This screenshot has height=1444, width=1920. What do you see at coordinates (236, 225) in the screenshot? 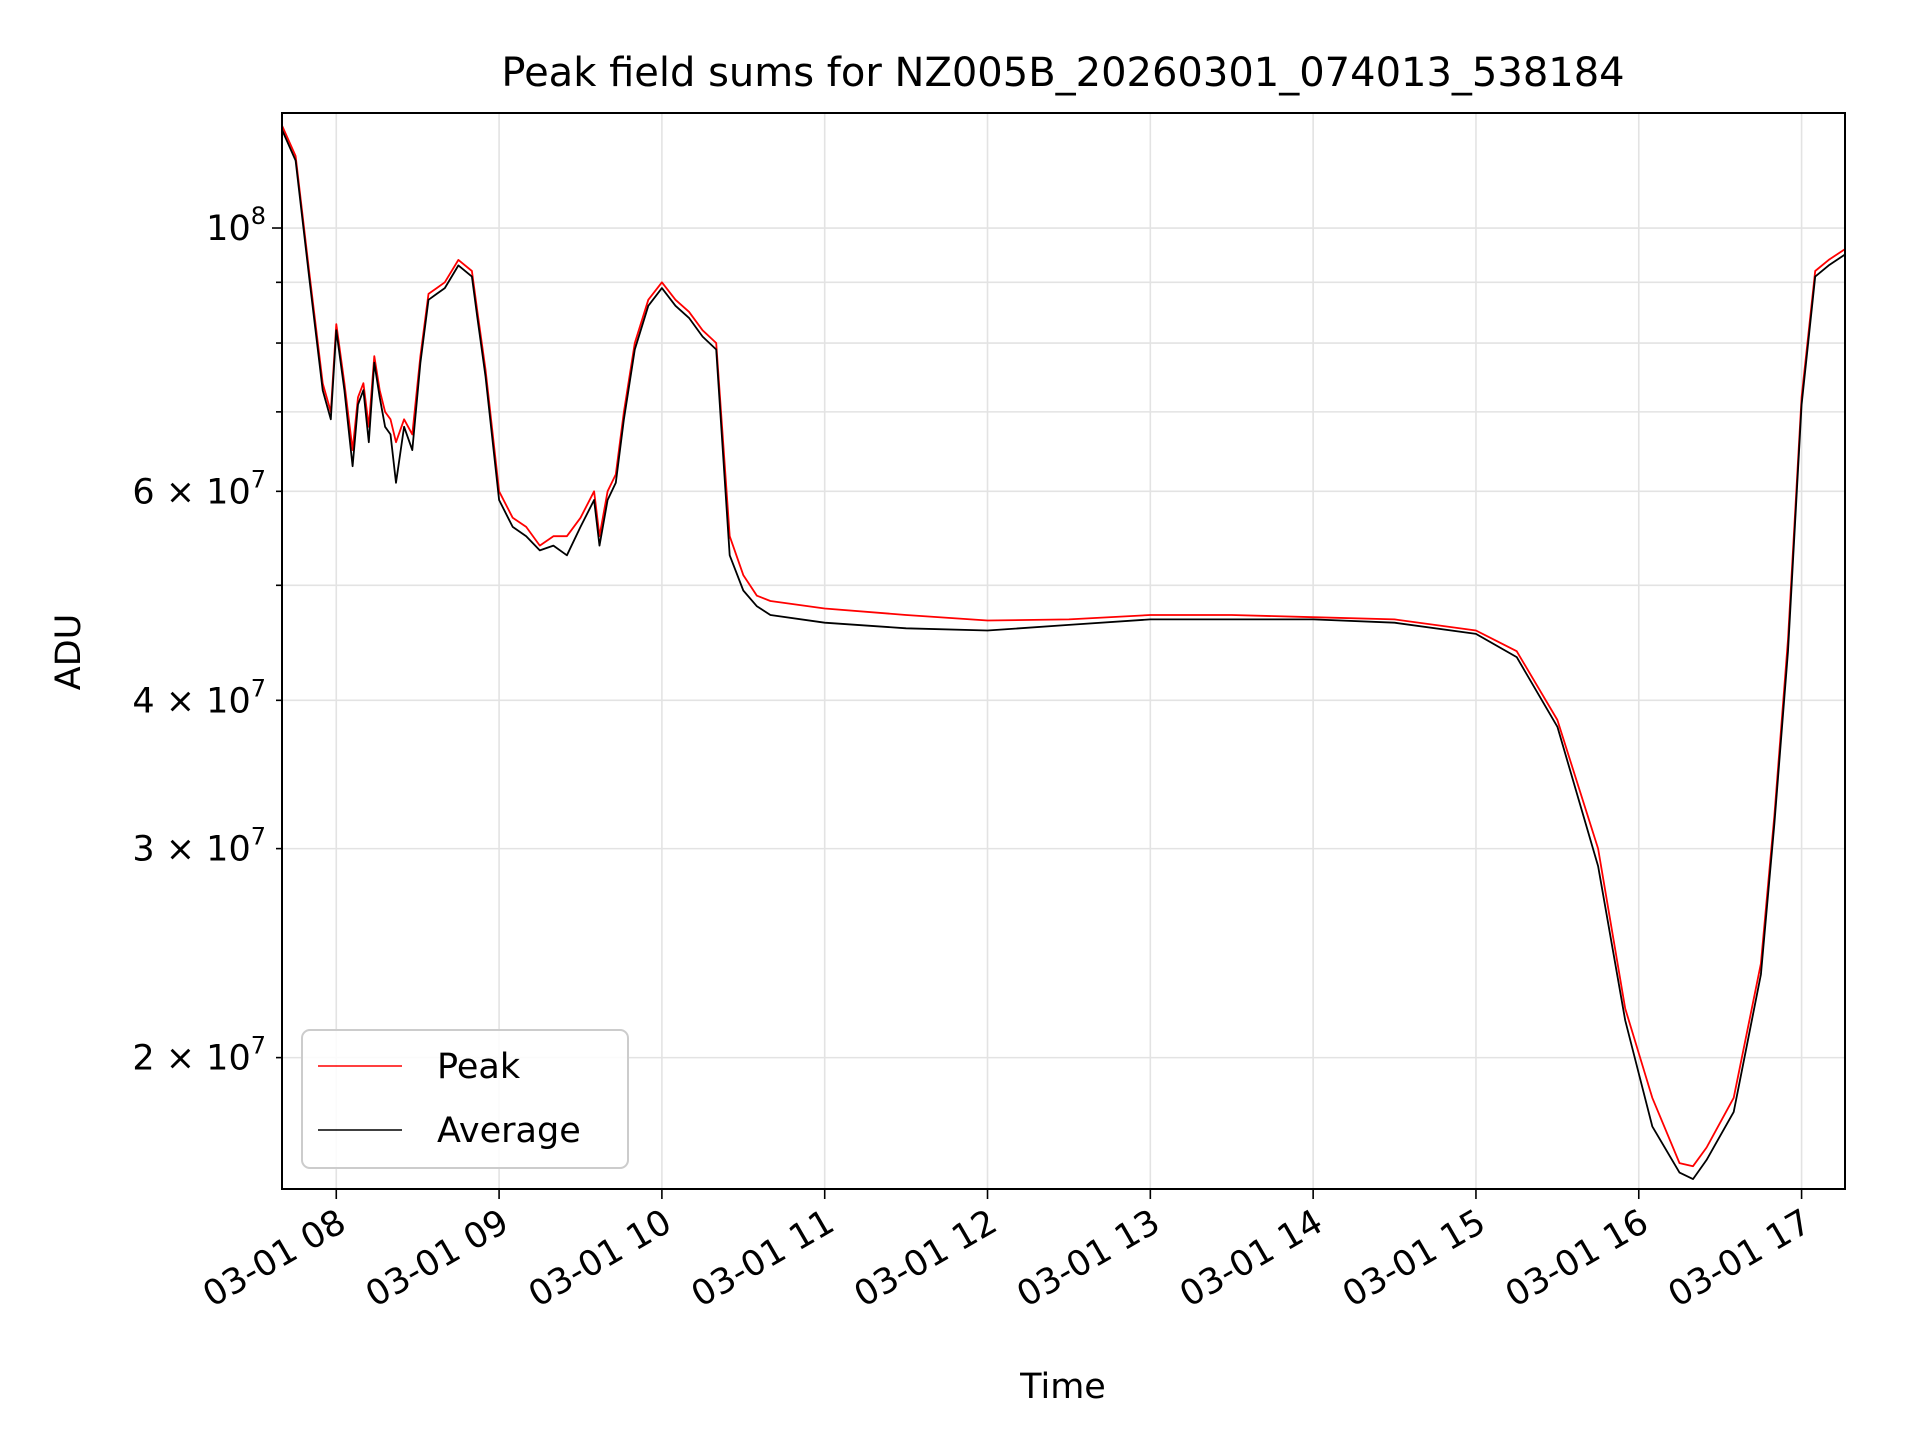
I see `y-tick-label: 108` at bounding box center [236, 225].